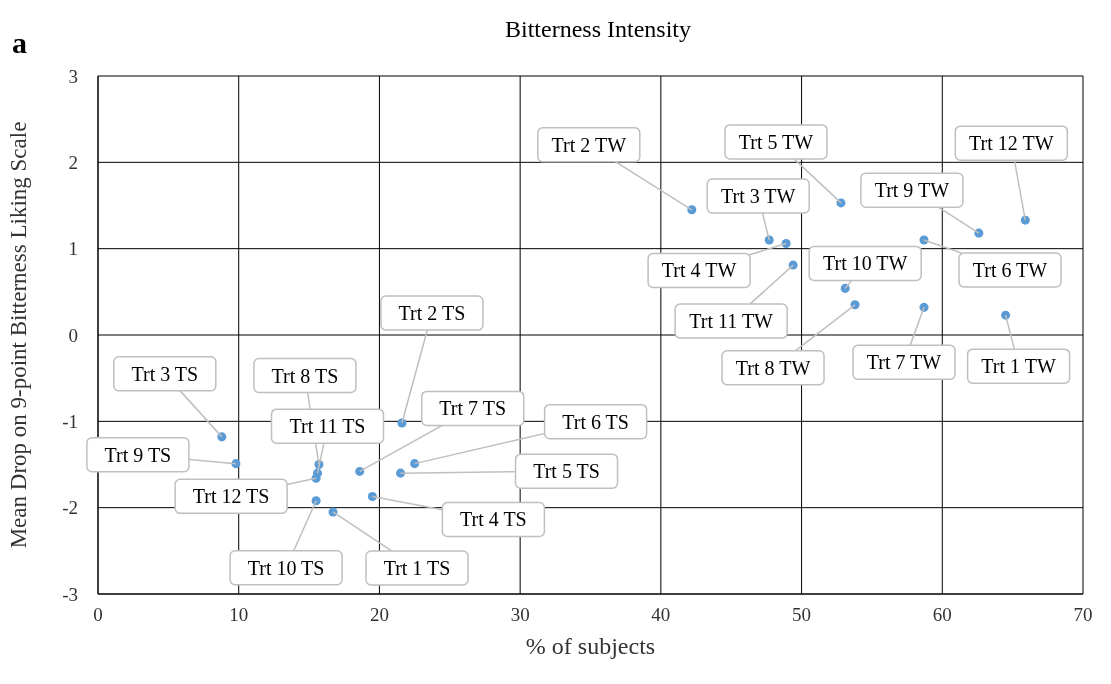  Describe the element at coordinates (595, 421) in the screenshot. I see `annotation: Trt 6 TS` at that location.